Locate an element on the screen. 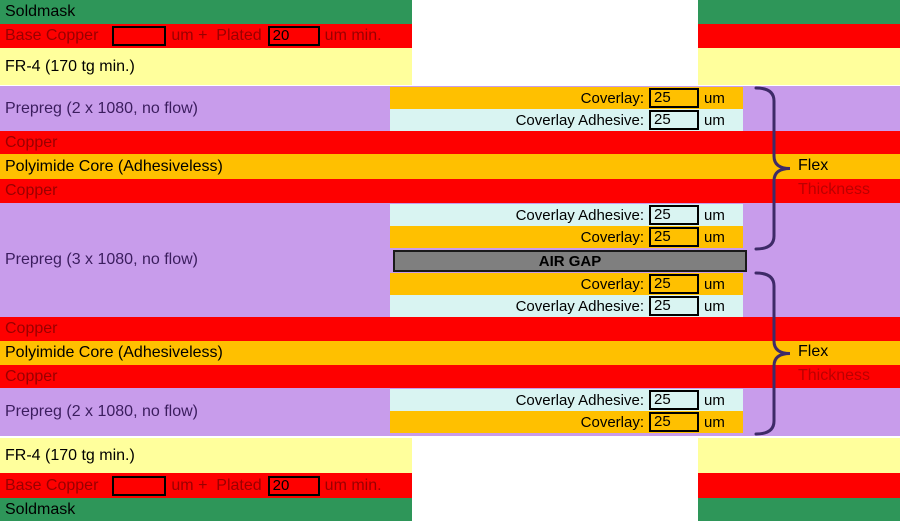 Image resolution: width=900 pixels, height=521 pixels. polyimide-2-label: Polyimide Core (Adhesiveless) is located at coordinates (114, 352).